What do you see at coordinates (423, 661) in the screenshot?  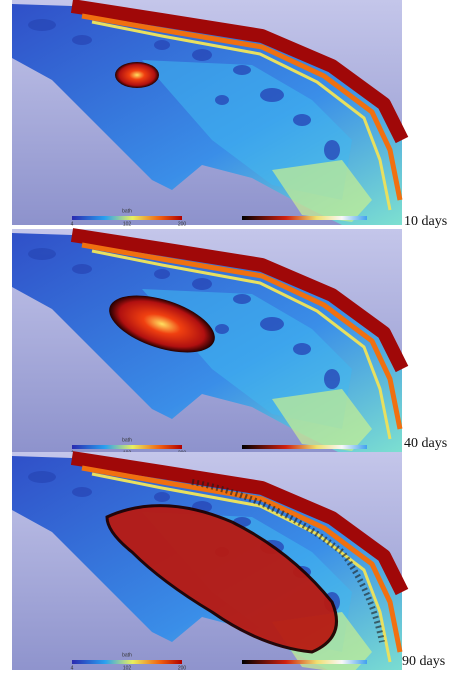 I see `panel-label: 90 days` at bounding box center [423, 661].